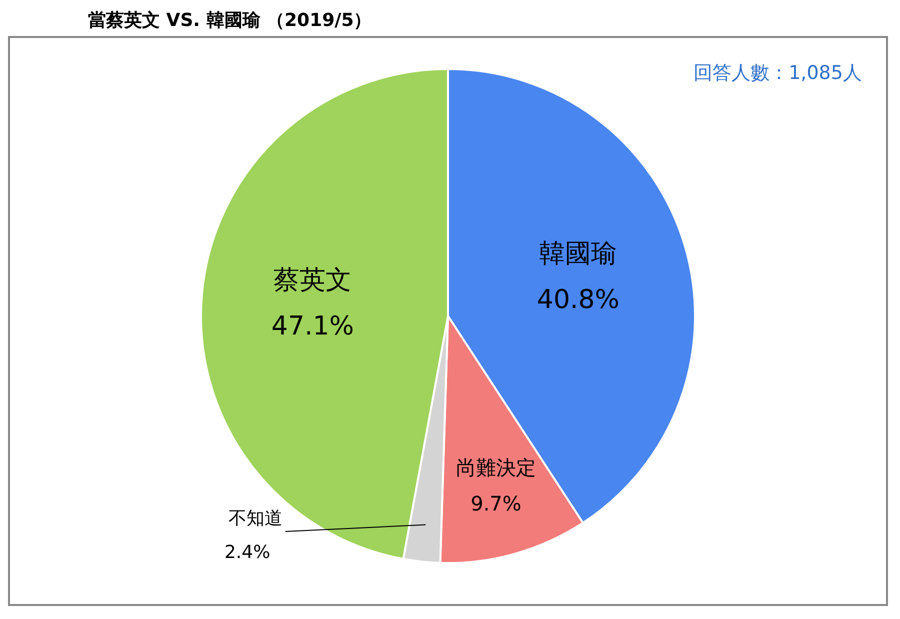 Image resolution: width=900 pixels, height=619 pixels. What do you see at coordinates (312, 326) in the screenshot?
I see `data-label: 47.1%` at bounding box center [312, 326].